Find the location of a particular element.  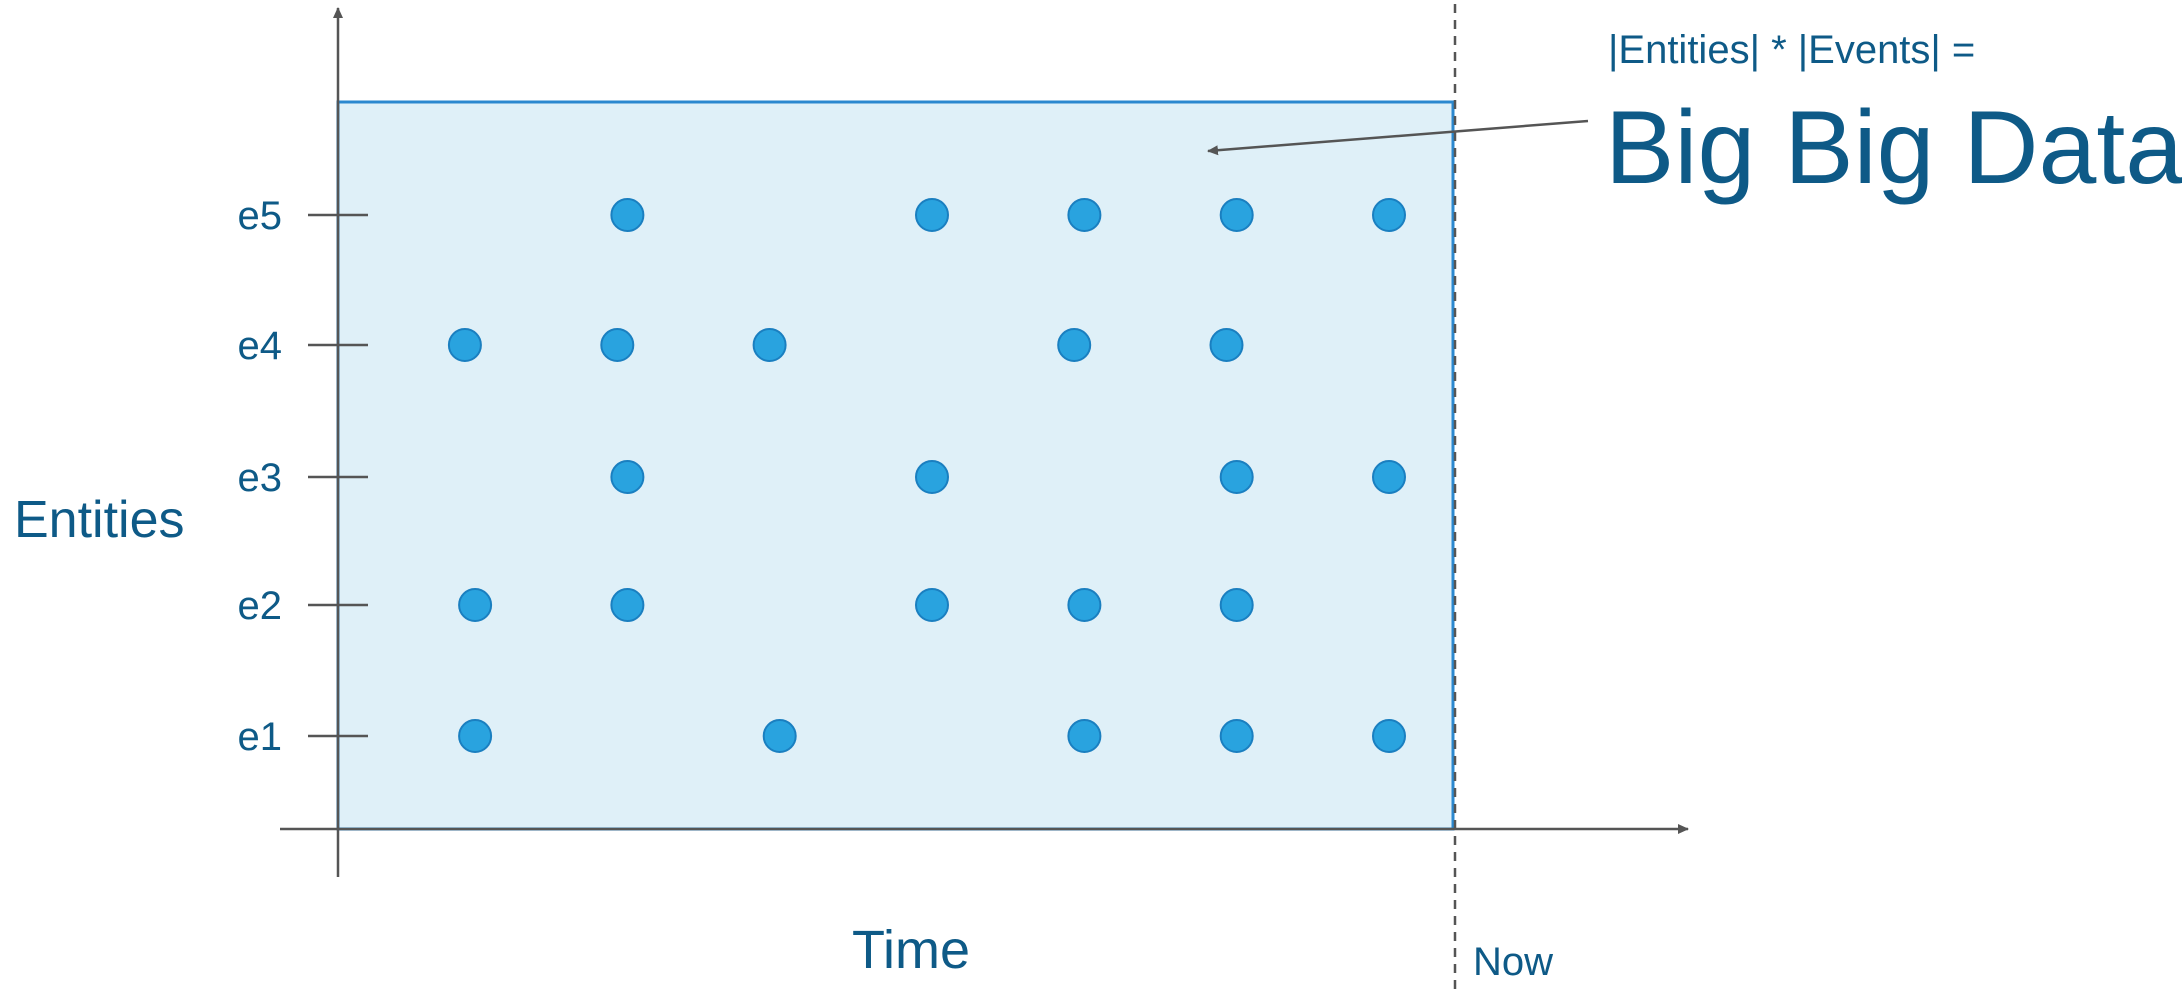

headline-text: Big Big Data is located at coordinates (1893, 148).